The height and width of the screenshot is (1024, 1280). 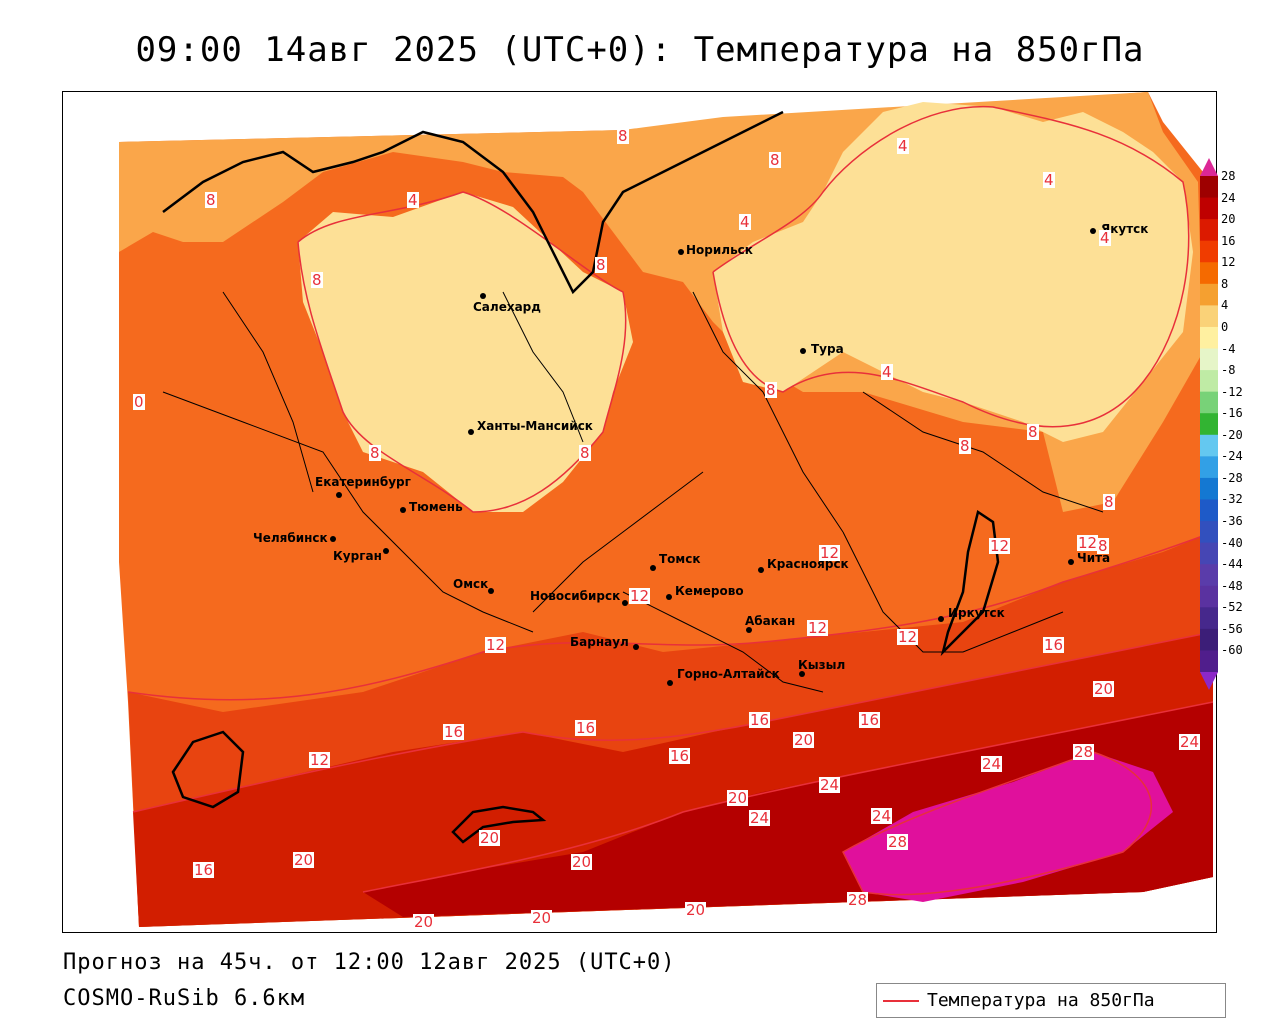 What do you see at coordinates (1228, 262) in the screenshot?
I see `colorbar-tick-label: 12` at bounding box center [1228, 262].